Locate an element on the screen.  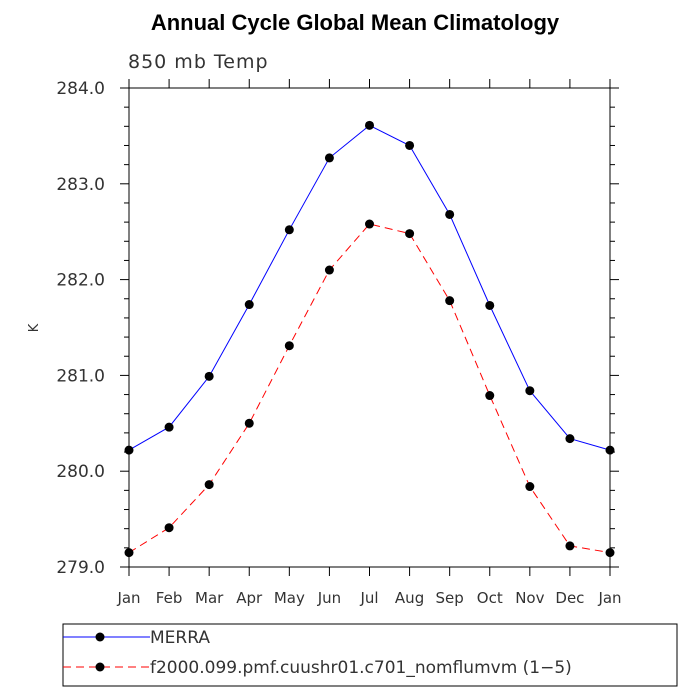
x-tick-label: May is located at coordinates (289, 598).